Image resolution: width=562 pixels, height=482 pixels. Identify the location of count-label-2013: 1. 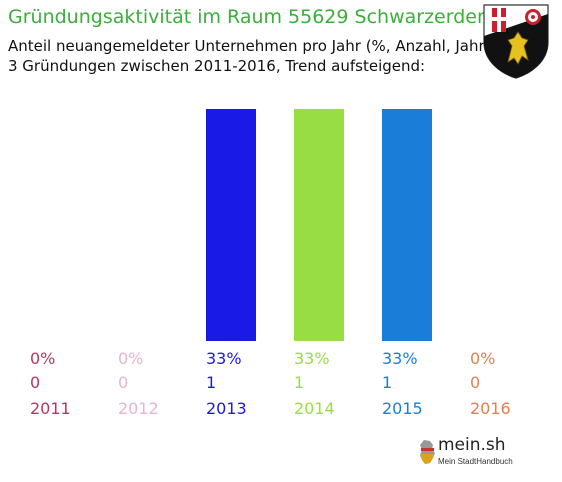
(211, 382).